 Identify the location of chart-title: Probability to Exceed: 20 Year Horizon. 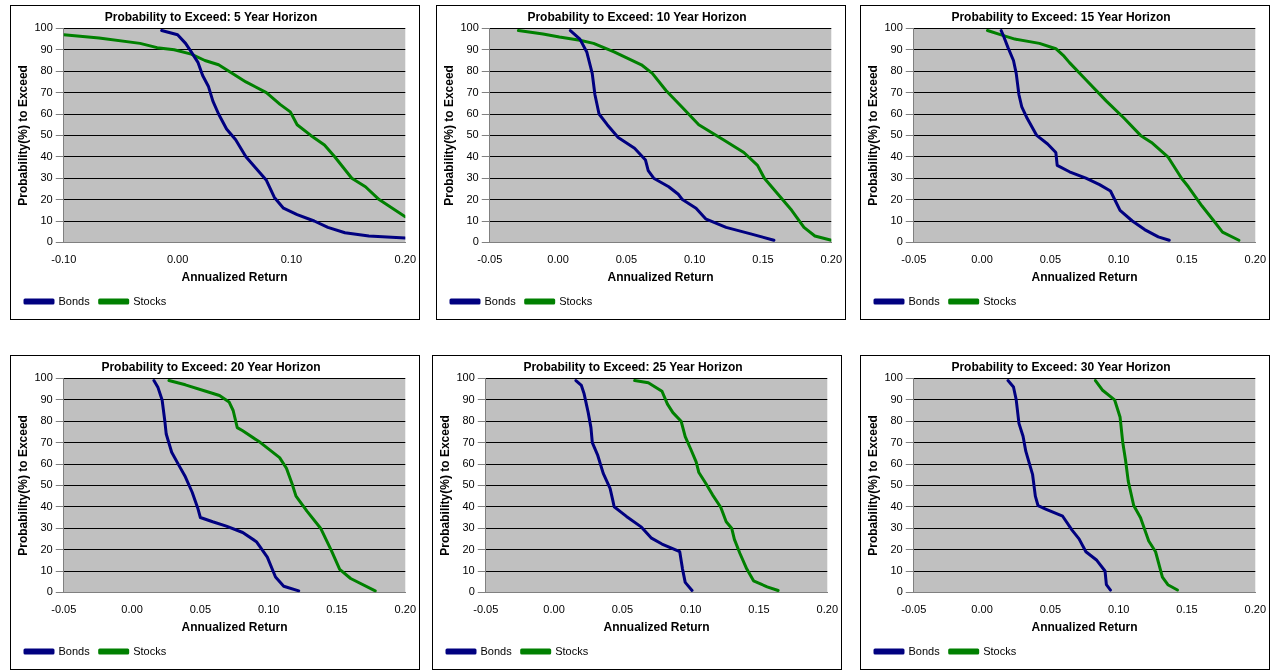
(211, 366).